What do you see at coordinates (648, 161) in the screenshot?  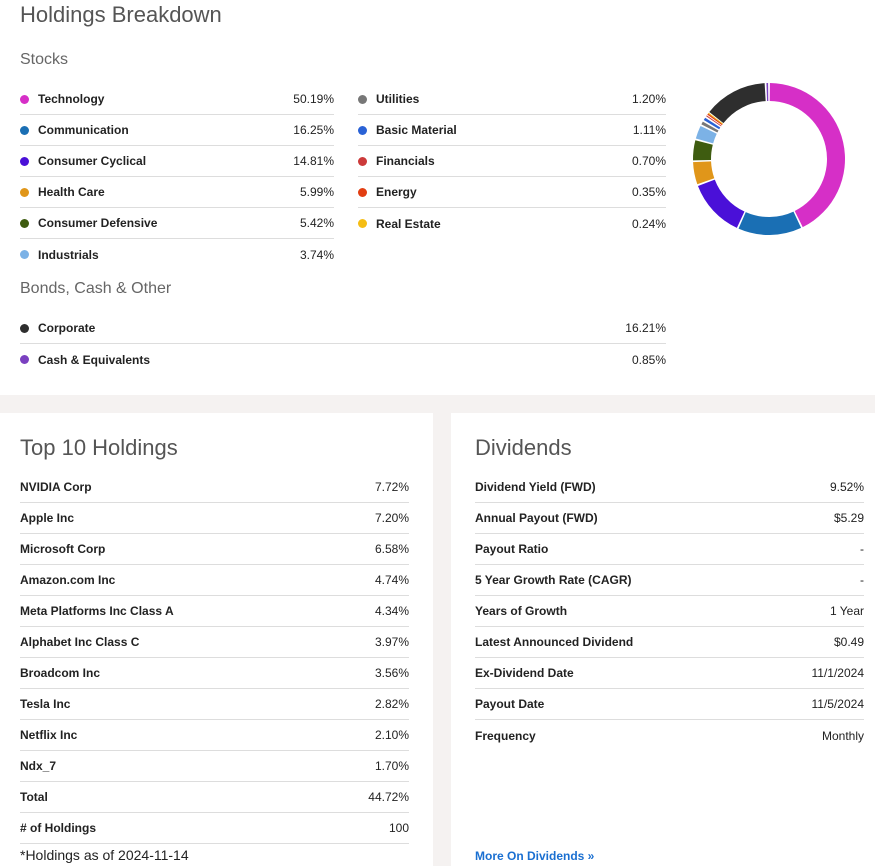 I see `row-value: 0.70%` at bounding box center [648, 161].